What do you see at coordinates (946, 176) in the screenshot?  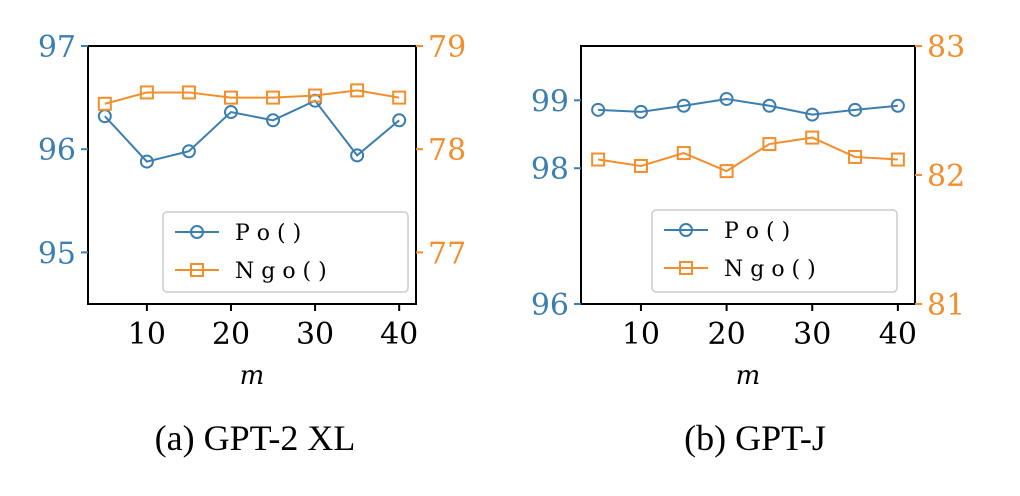 I see `right-tick-label: 82` at bounding box center [946, 176].